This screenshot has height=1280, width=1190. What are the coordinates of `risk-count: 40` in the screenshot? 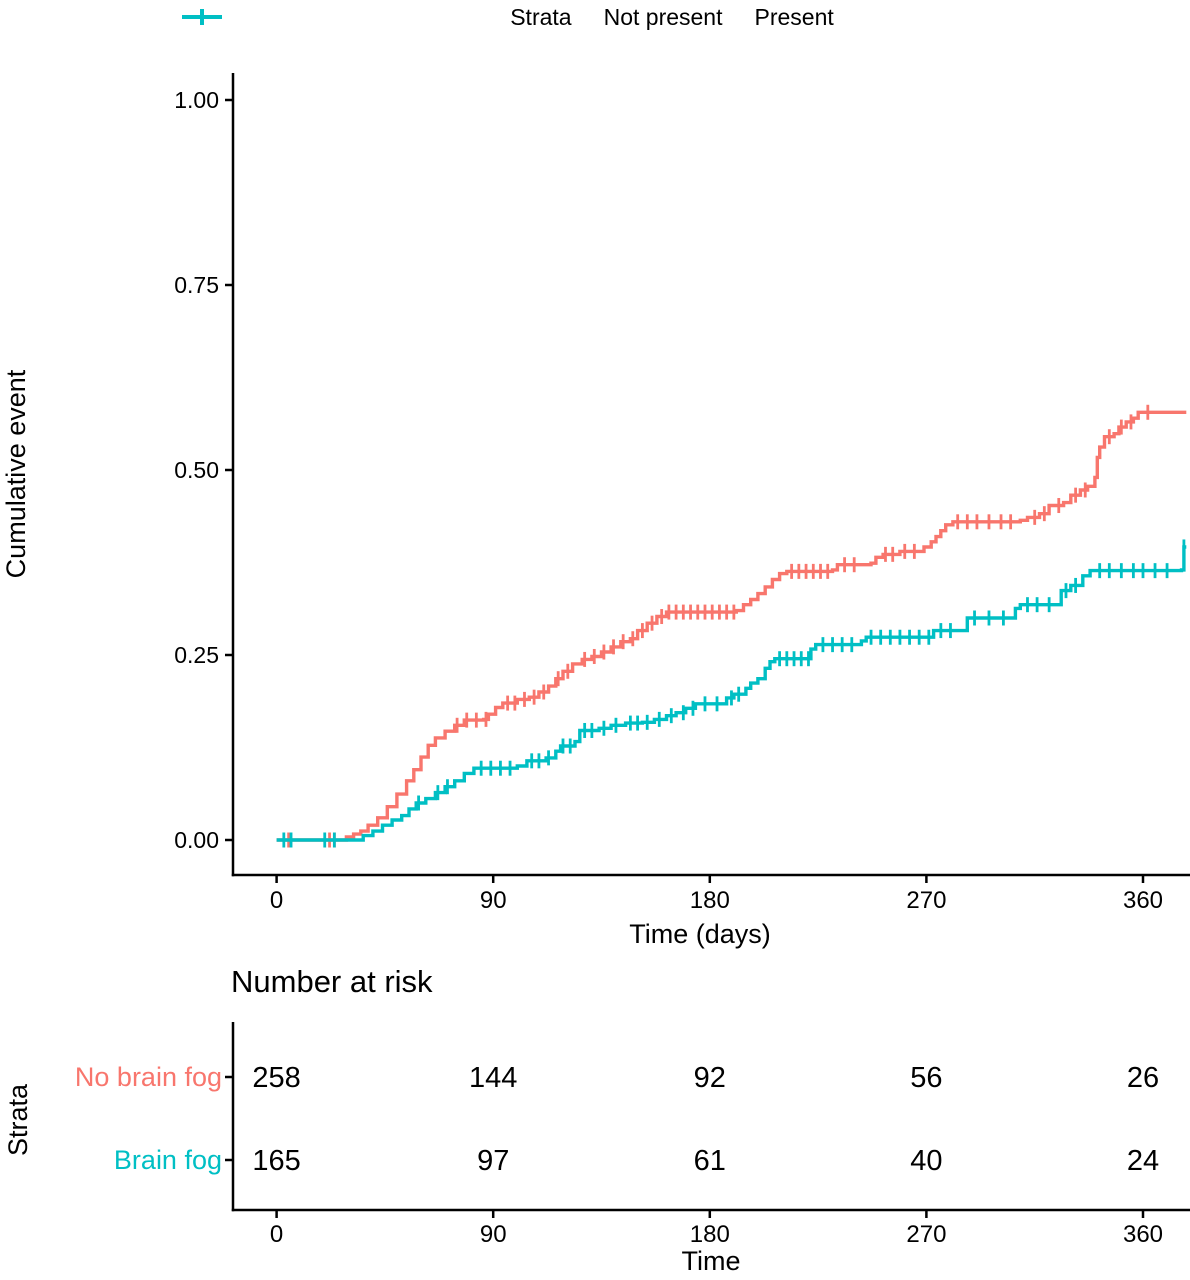 It's located at (926, 1161).